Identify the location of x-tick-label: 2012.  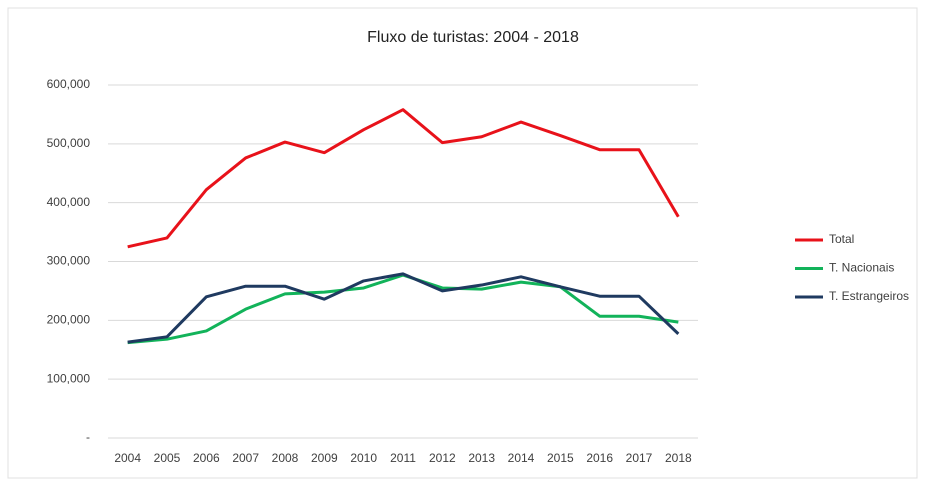
(442, 458).